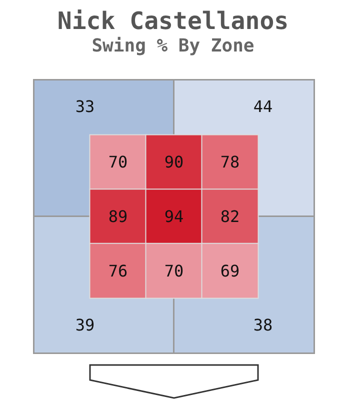 This screenshot has width=346, height=416. I want to click on data-label: 39, so click(85, 324).